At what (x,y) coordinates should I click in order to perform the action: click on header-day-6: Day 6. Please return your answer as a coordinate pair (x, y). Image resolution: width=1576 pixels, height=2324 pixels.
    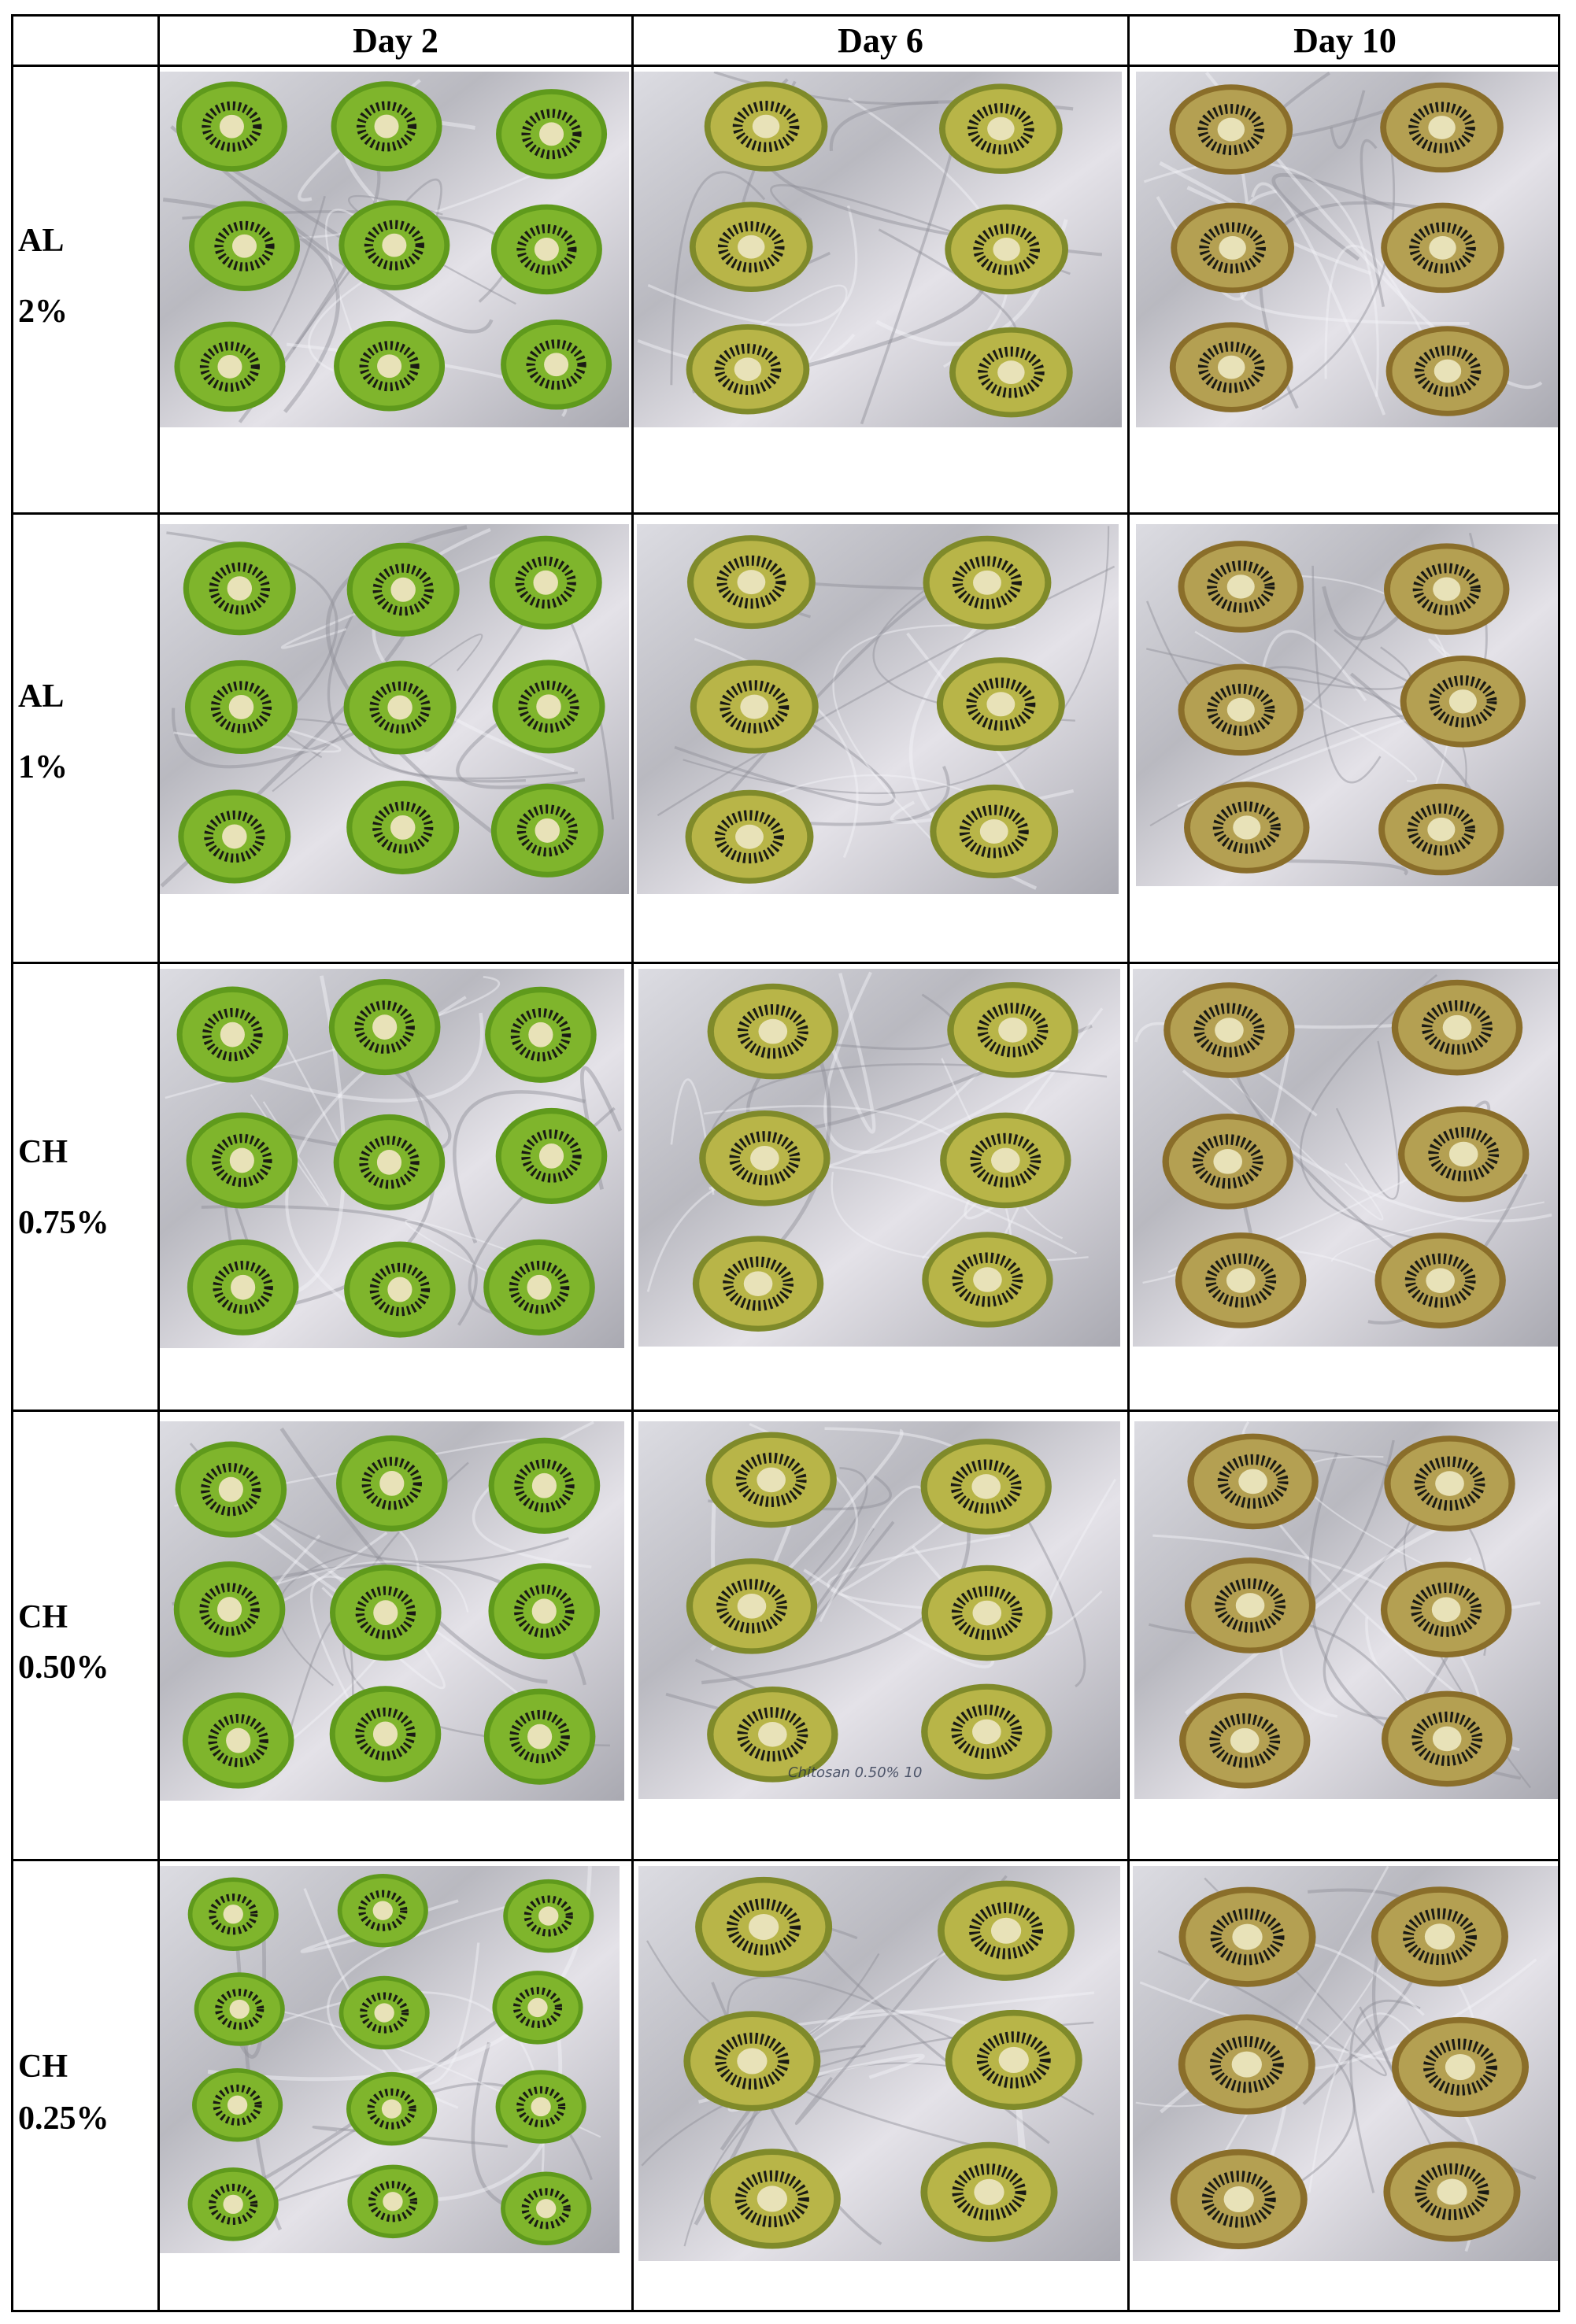
    Looking at the image, I should click on (879, 39).